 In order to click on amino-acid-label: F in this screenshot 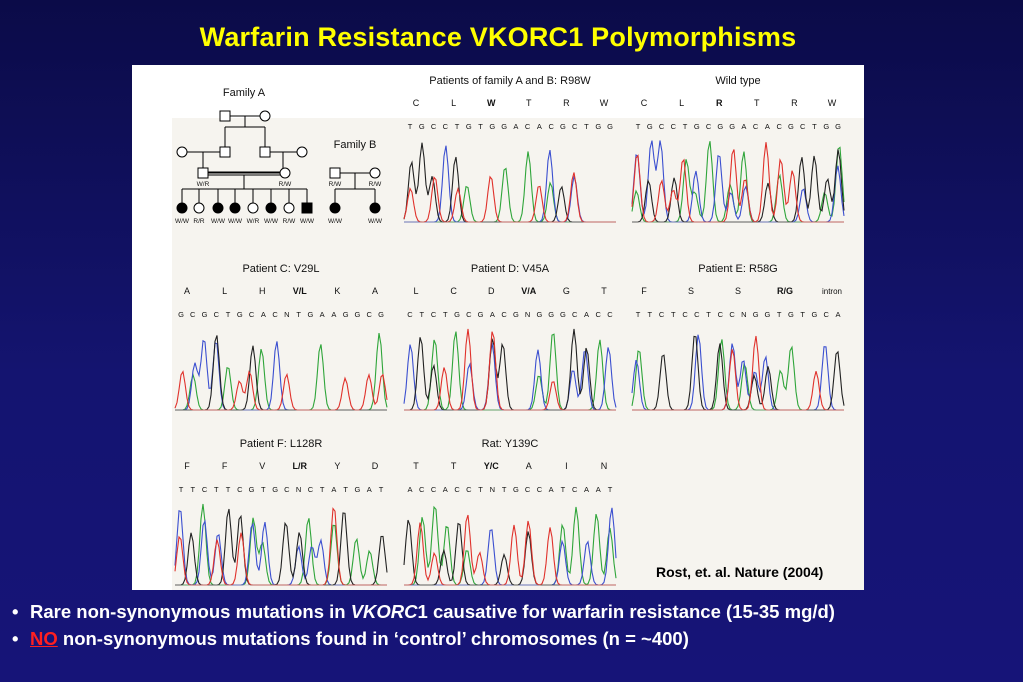, I will do `click(644, 291)`.